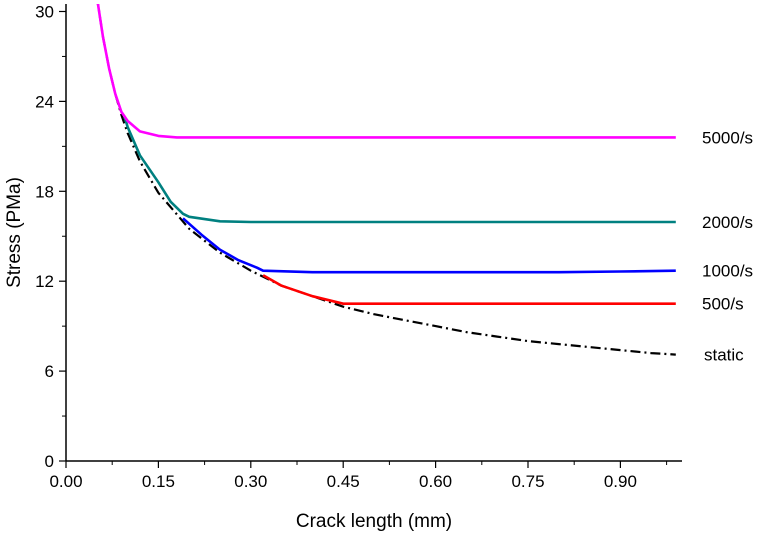 Image resolution: width=778 pixels, height=534 pixels. Describe the element at coordinates (44, 191) in the screenshot. I see `y-tick-label: 18` at that location.